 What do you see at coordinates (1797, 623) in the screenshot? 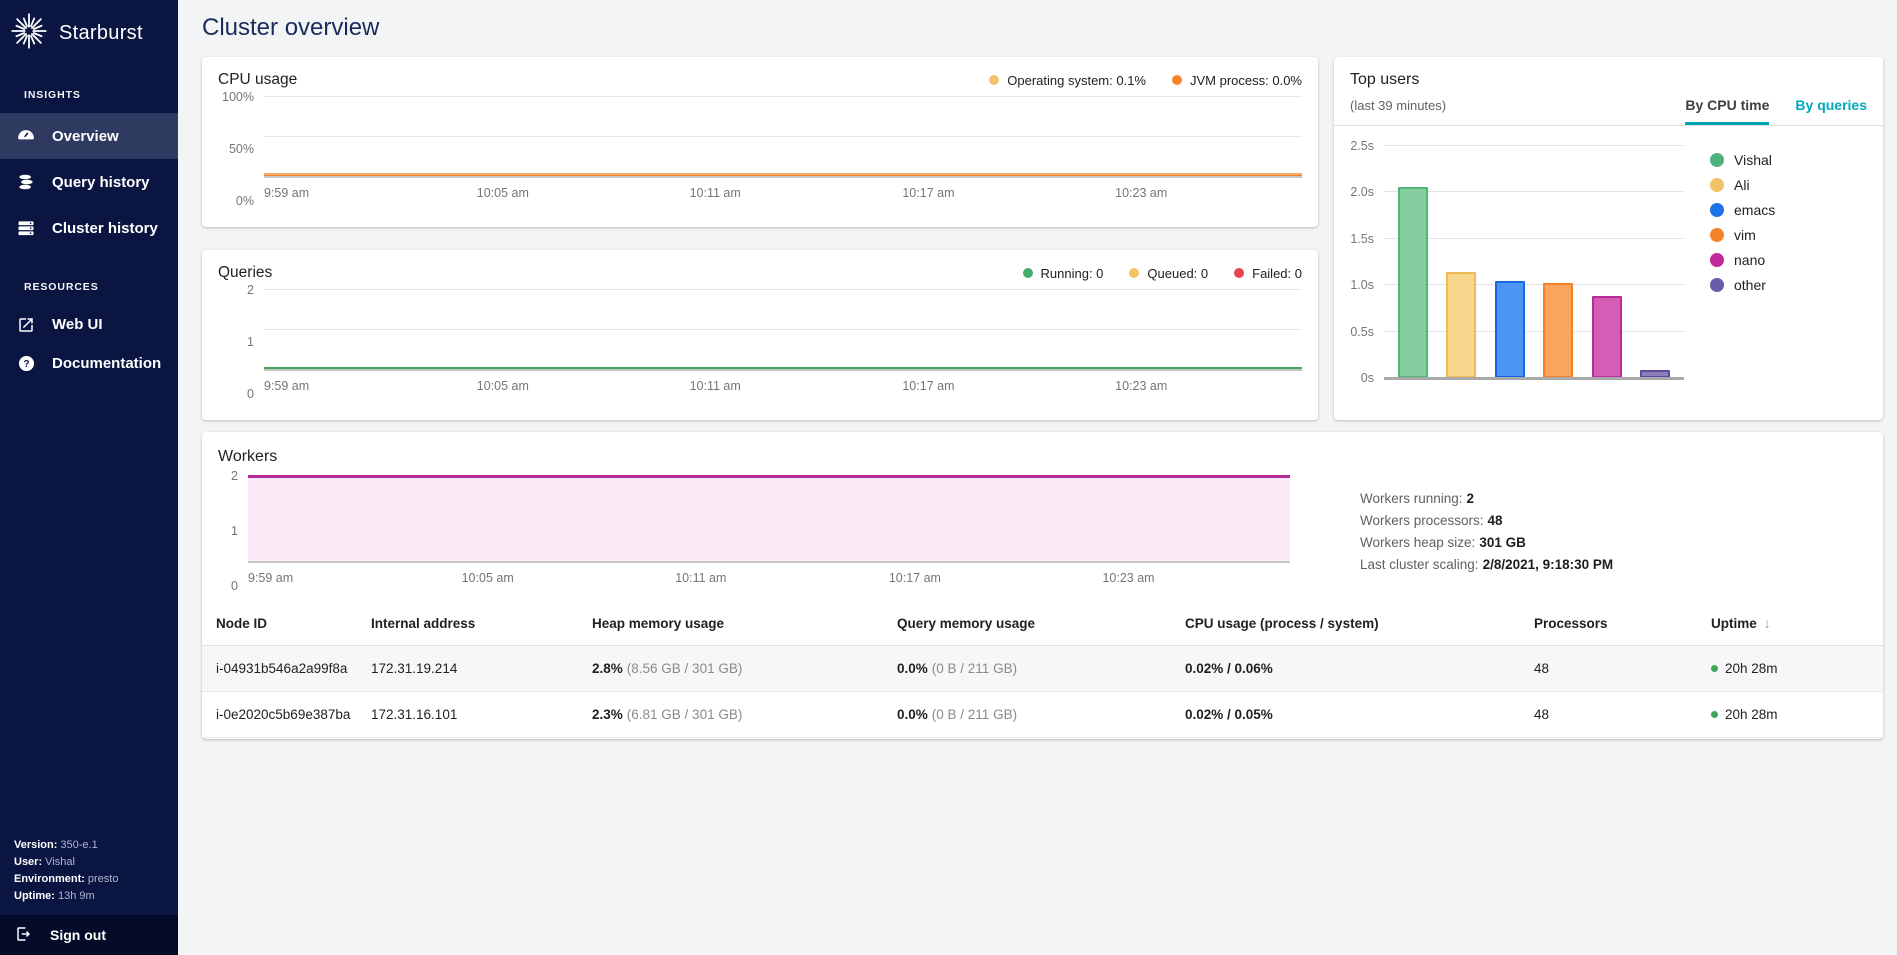
I see `column-header-uptime: Uptime ↓` at bounding box center [1797, 623].